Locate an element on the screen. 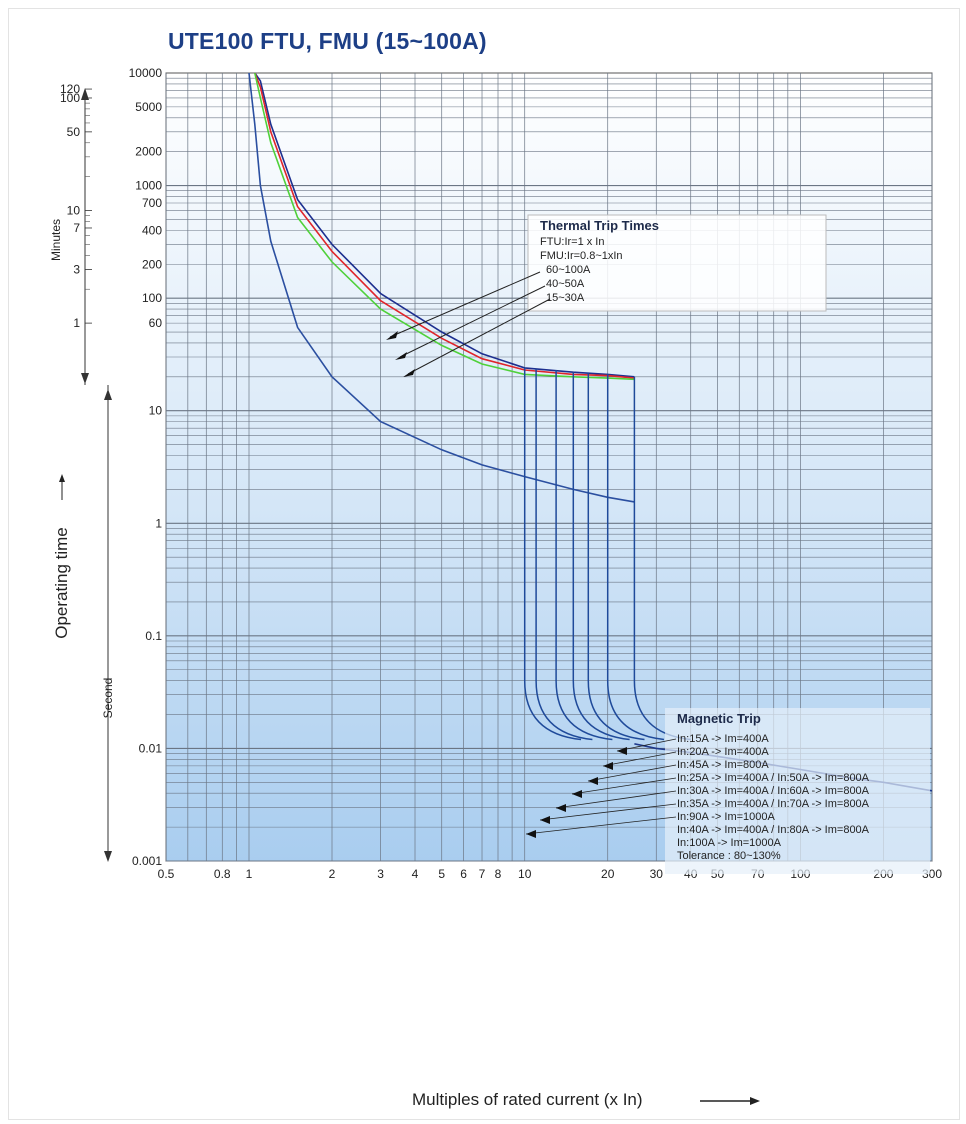 This screenshot has width=966, height=1124. y-axis-title: Operating time is located at coordinates (61, 583).